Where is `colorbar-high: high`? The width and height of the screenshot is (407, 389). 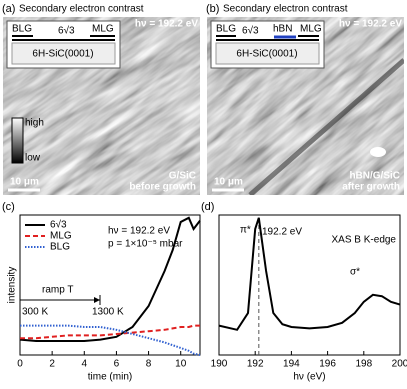 colorbar-high: high is located at coordinates (34, 123).